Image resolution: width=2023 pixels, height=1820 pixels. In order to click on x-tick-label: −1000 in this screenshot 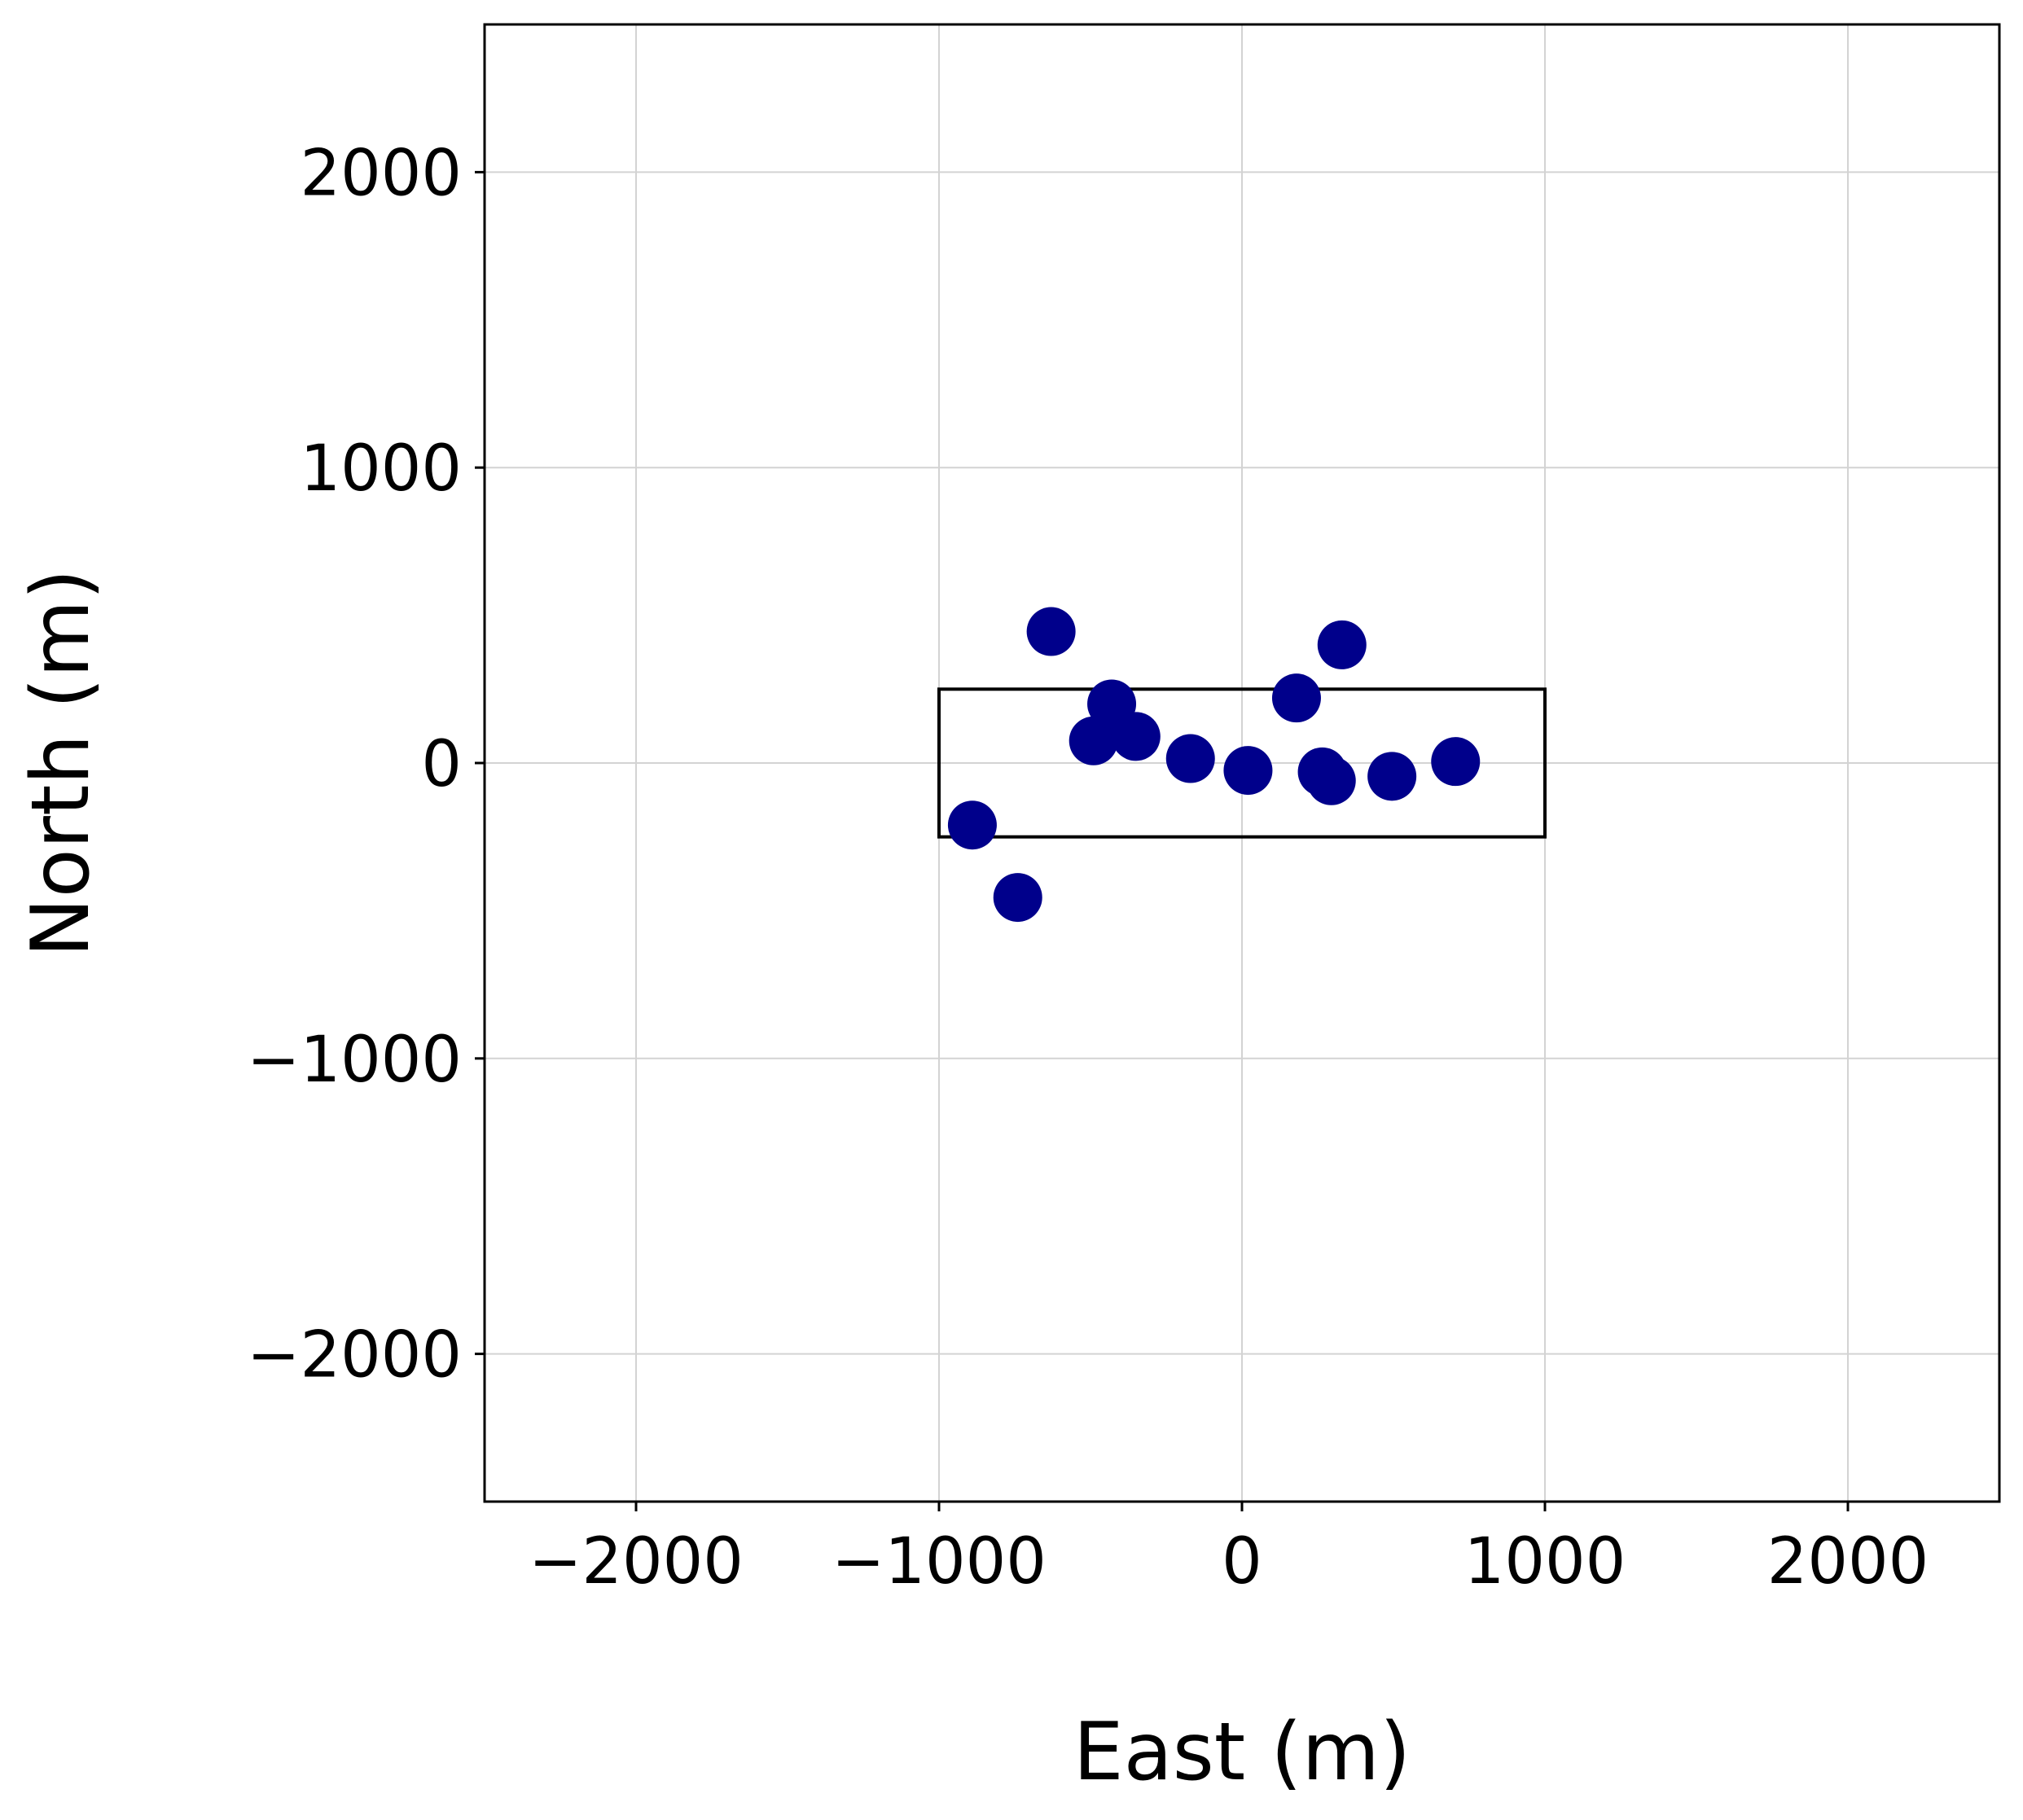, I will do `click(939, 1562)`.